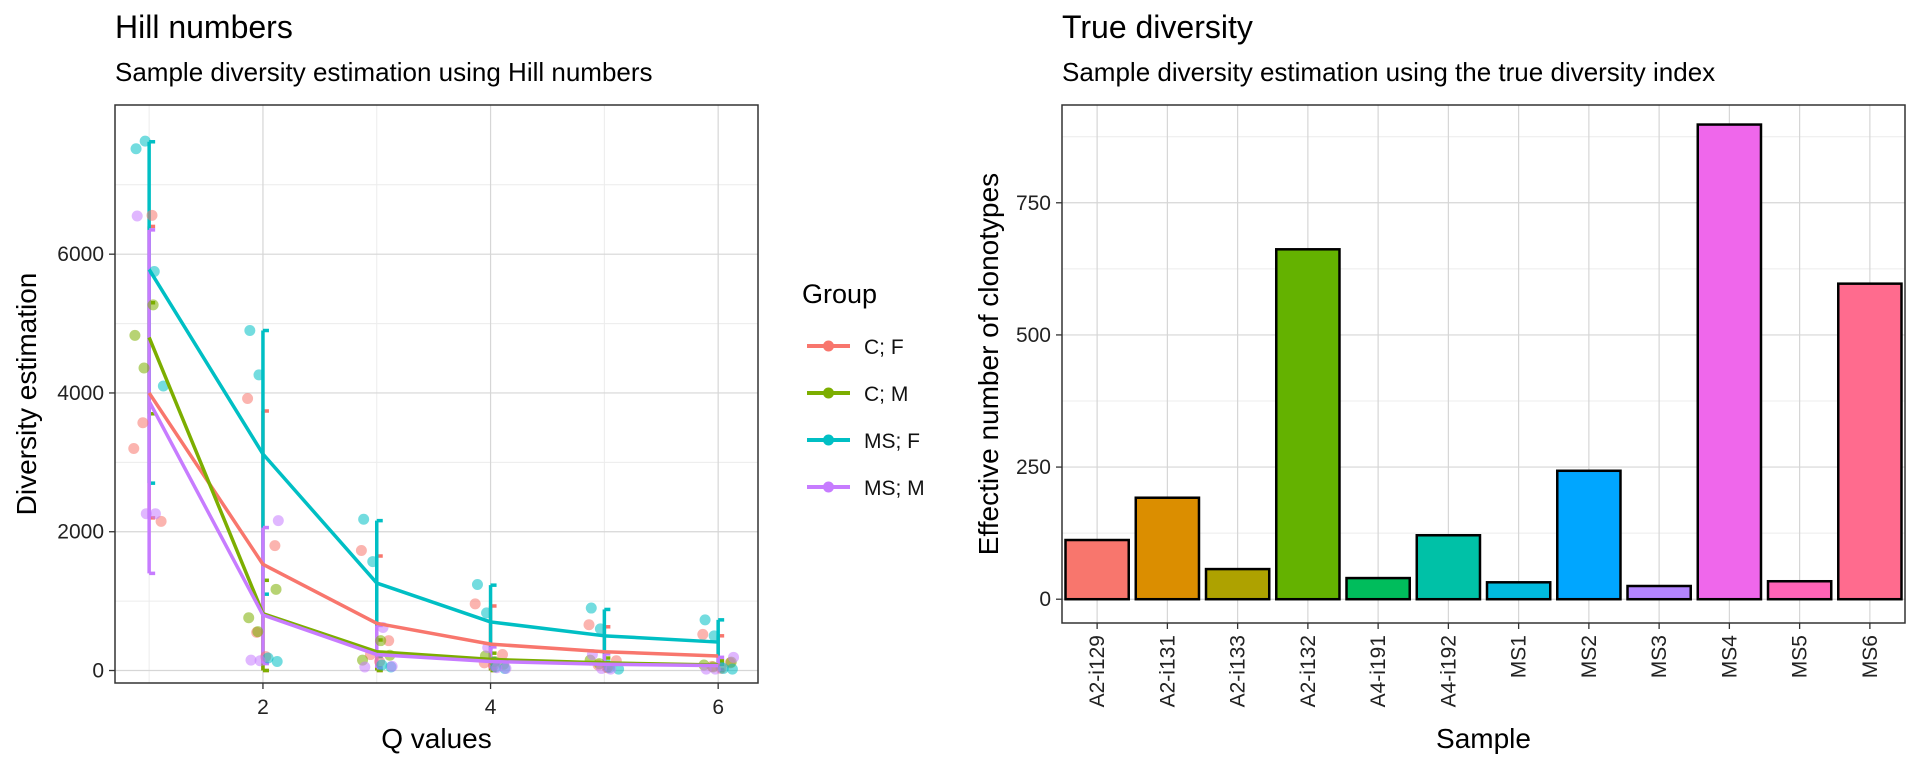  Describe the element at coordinates (884, 347) in the screenshot. I see `legend-label: C; F` at that location.